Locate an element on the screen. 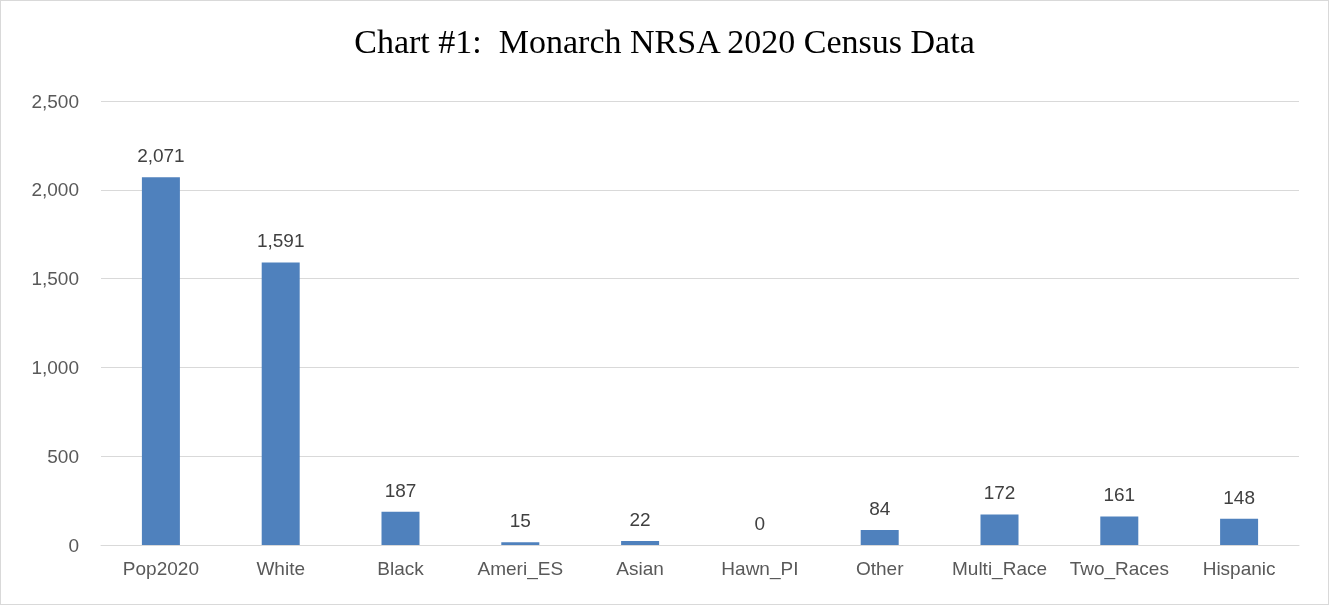 The image size is (1329, 605). x-tick-label: Ameri_ES is located at coordinates (520, 569).